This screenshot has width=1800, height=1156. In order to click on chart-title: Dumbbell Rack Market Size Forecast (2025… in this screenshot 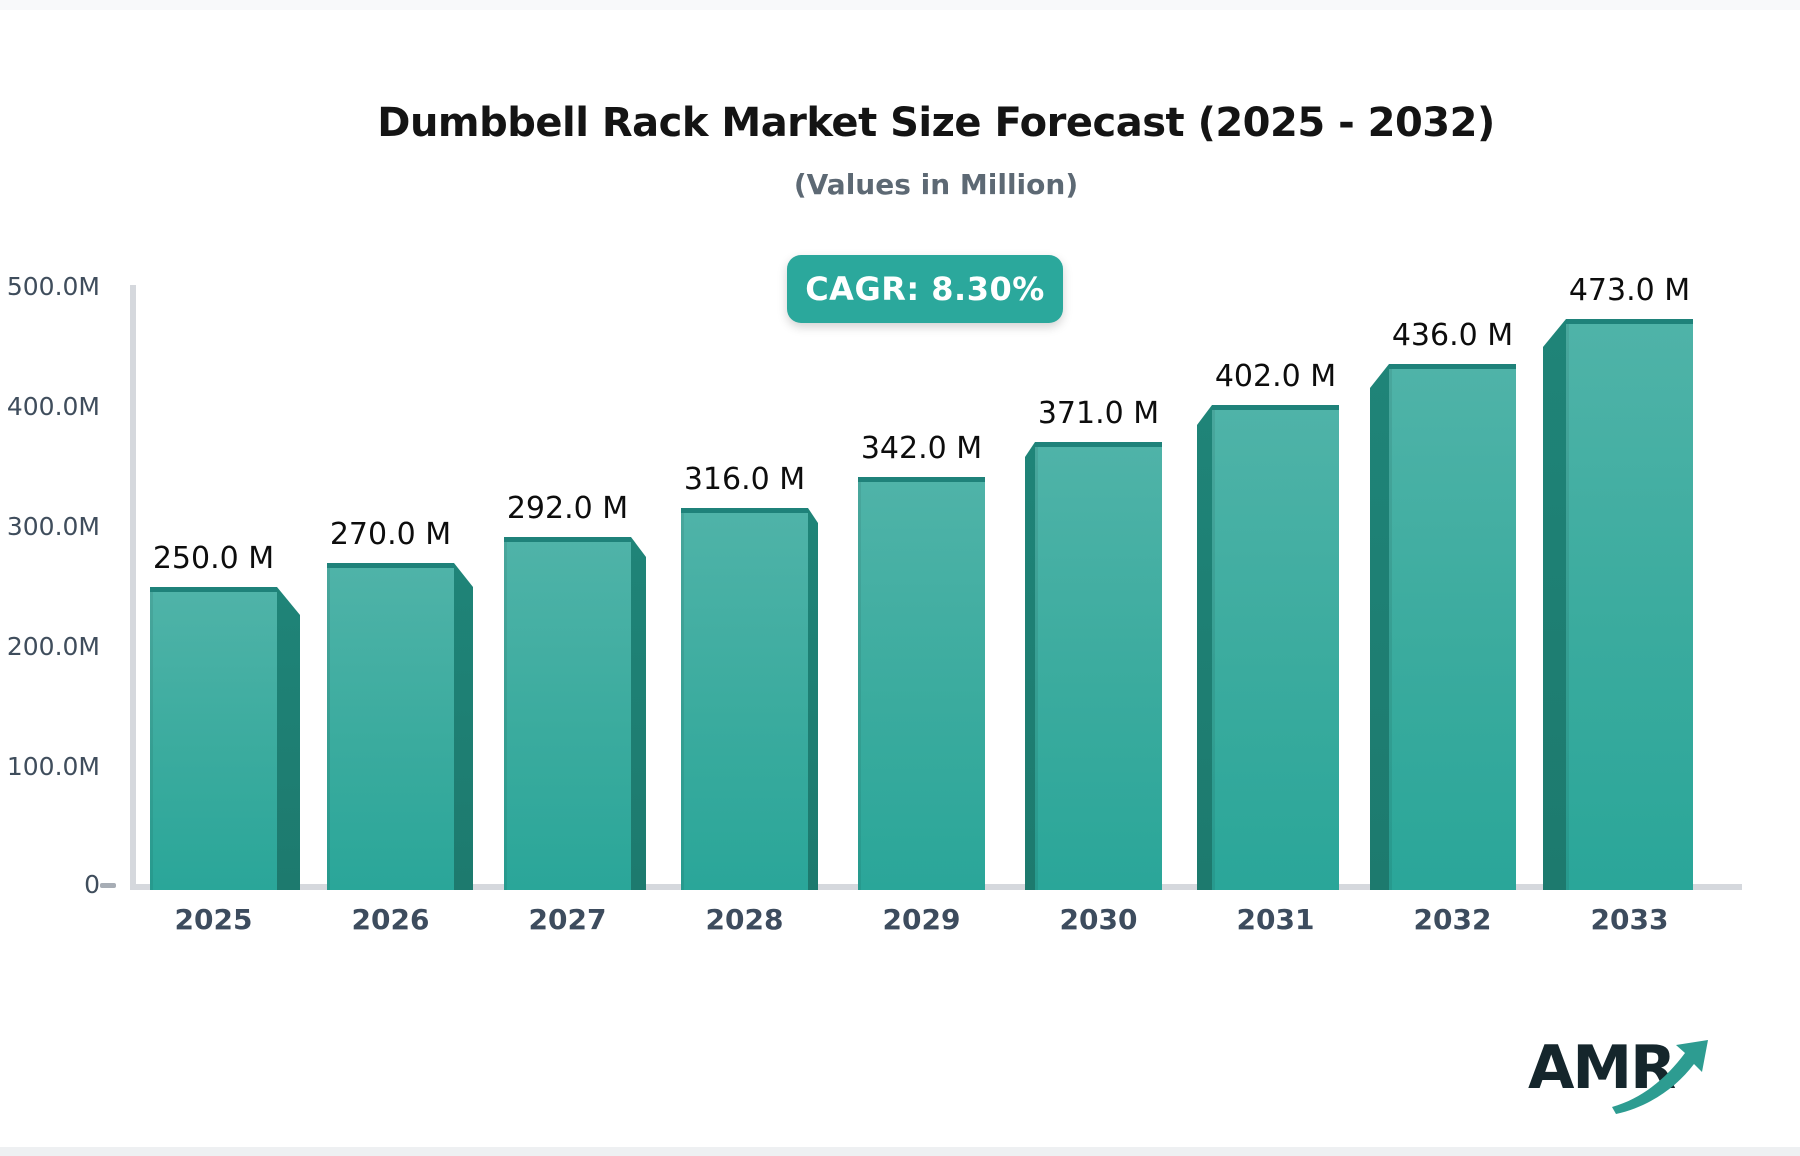, I will do `click(936, 123)`.